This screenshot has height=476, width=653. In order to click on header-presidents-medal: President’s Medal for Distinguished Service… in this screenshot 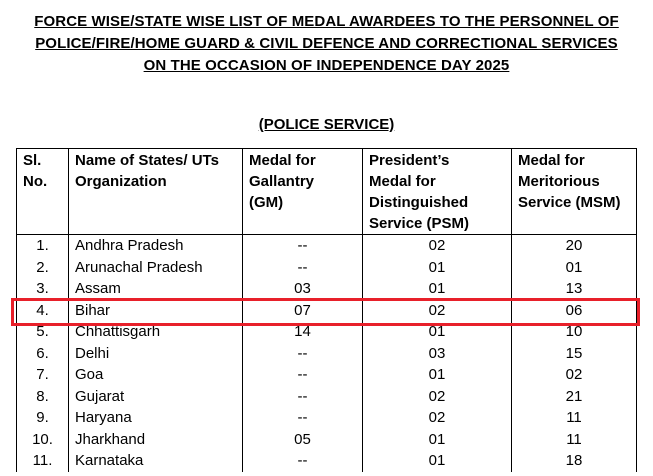, I will do `click(437, 191)`.